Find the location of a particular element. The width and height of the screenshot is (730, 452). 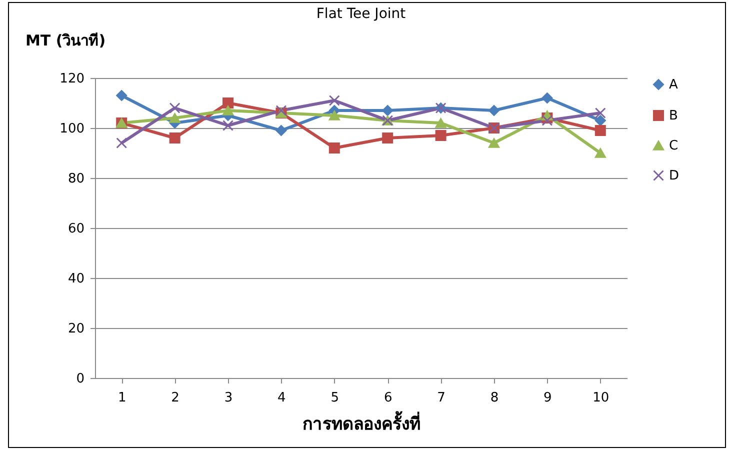

x-tick-label: 3 is located at coordinates (228, 398).